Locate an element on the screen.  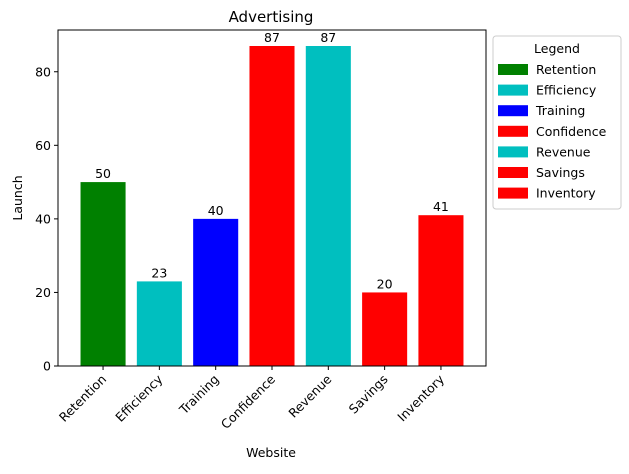
legend-swatch-confidence is located at coordinates (513, 131).